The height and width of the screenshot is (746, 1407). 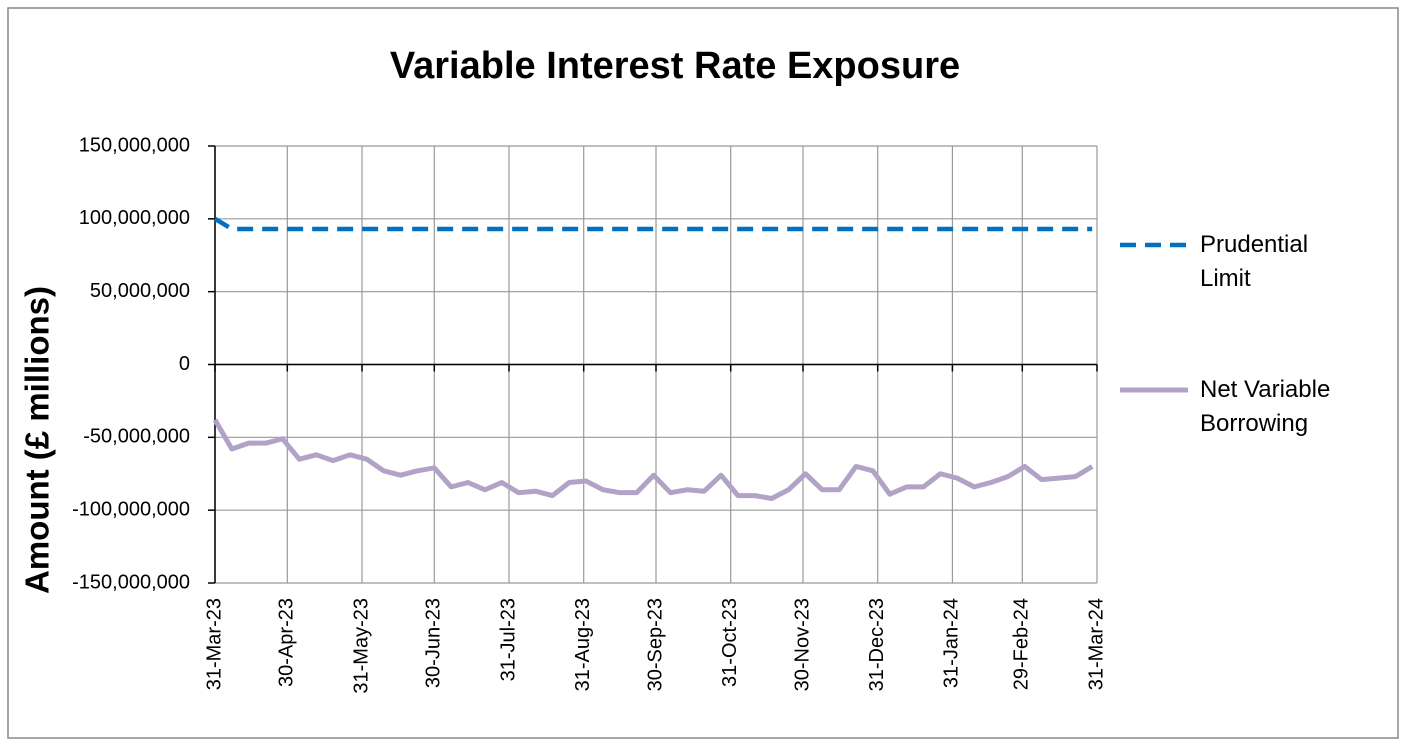 I want to click on y-tick-label: 50,000,000, so click(x=140, y=291).